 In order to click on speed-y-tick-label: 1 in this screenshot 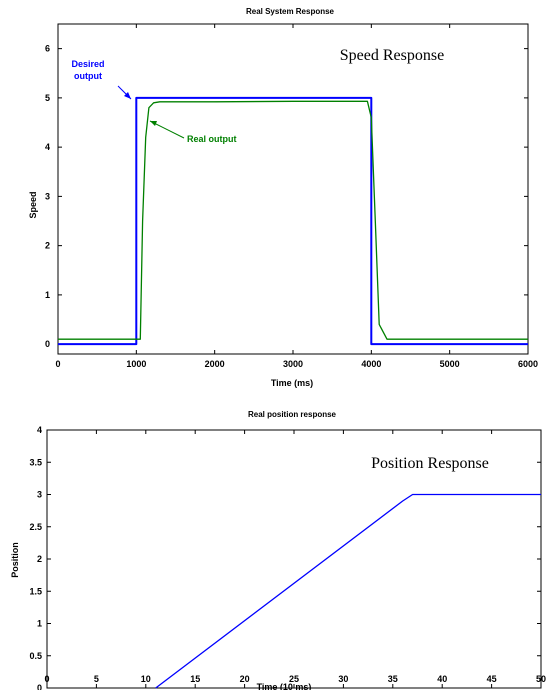, I will do `click(47, 295)`.